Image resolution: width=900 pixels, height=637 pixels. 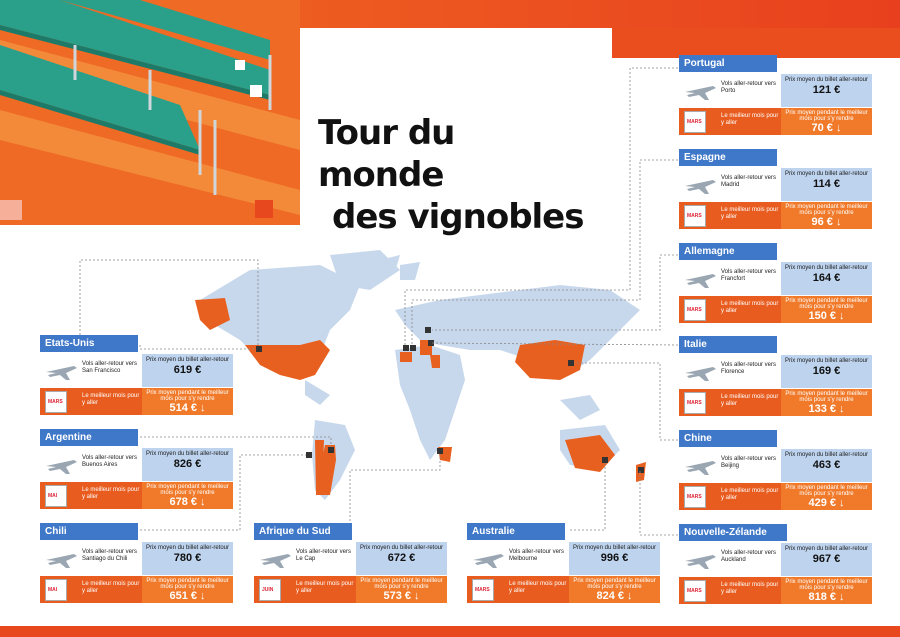 What do you see at coordinates (89, 531) in the screenshot?
I see `card-country: Chili` at bounding box center [89, 531].